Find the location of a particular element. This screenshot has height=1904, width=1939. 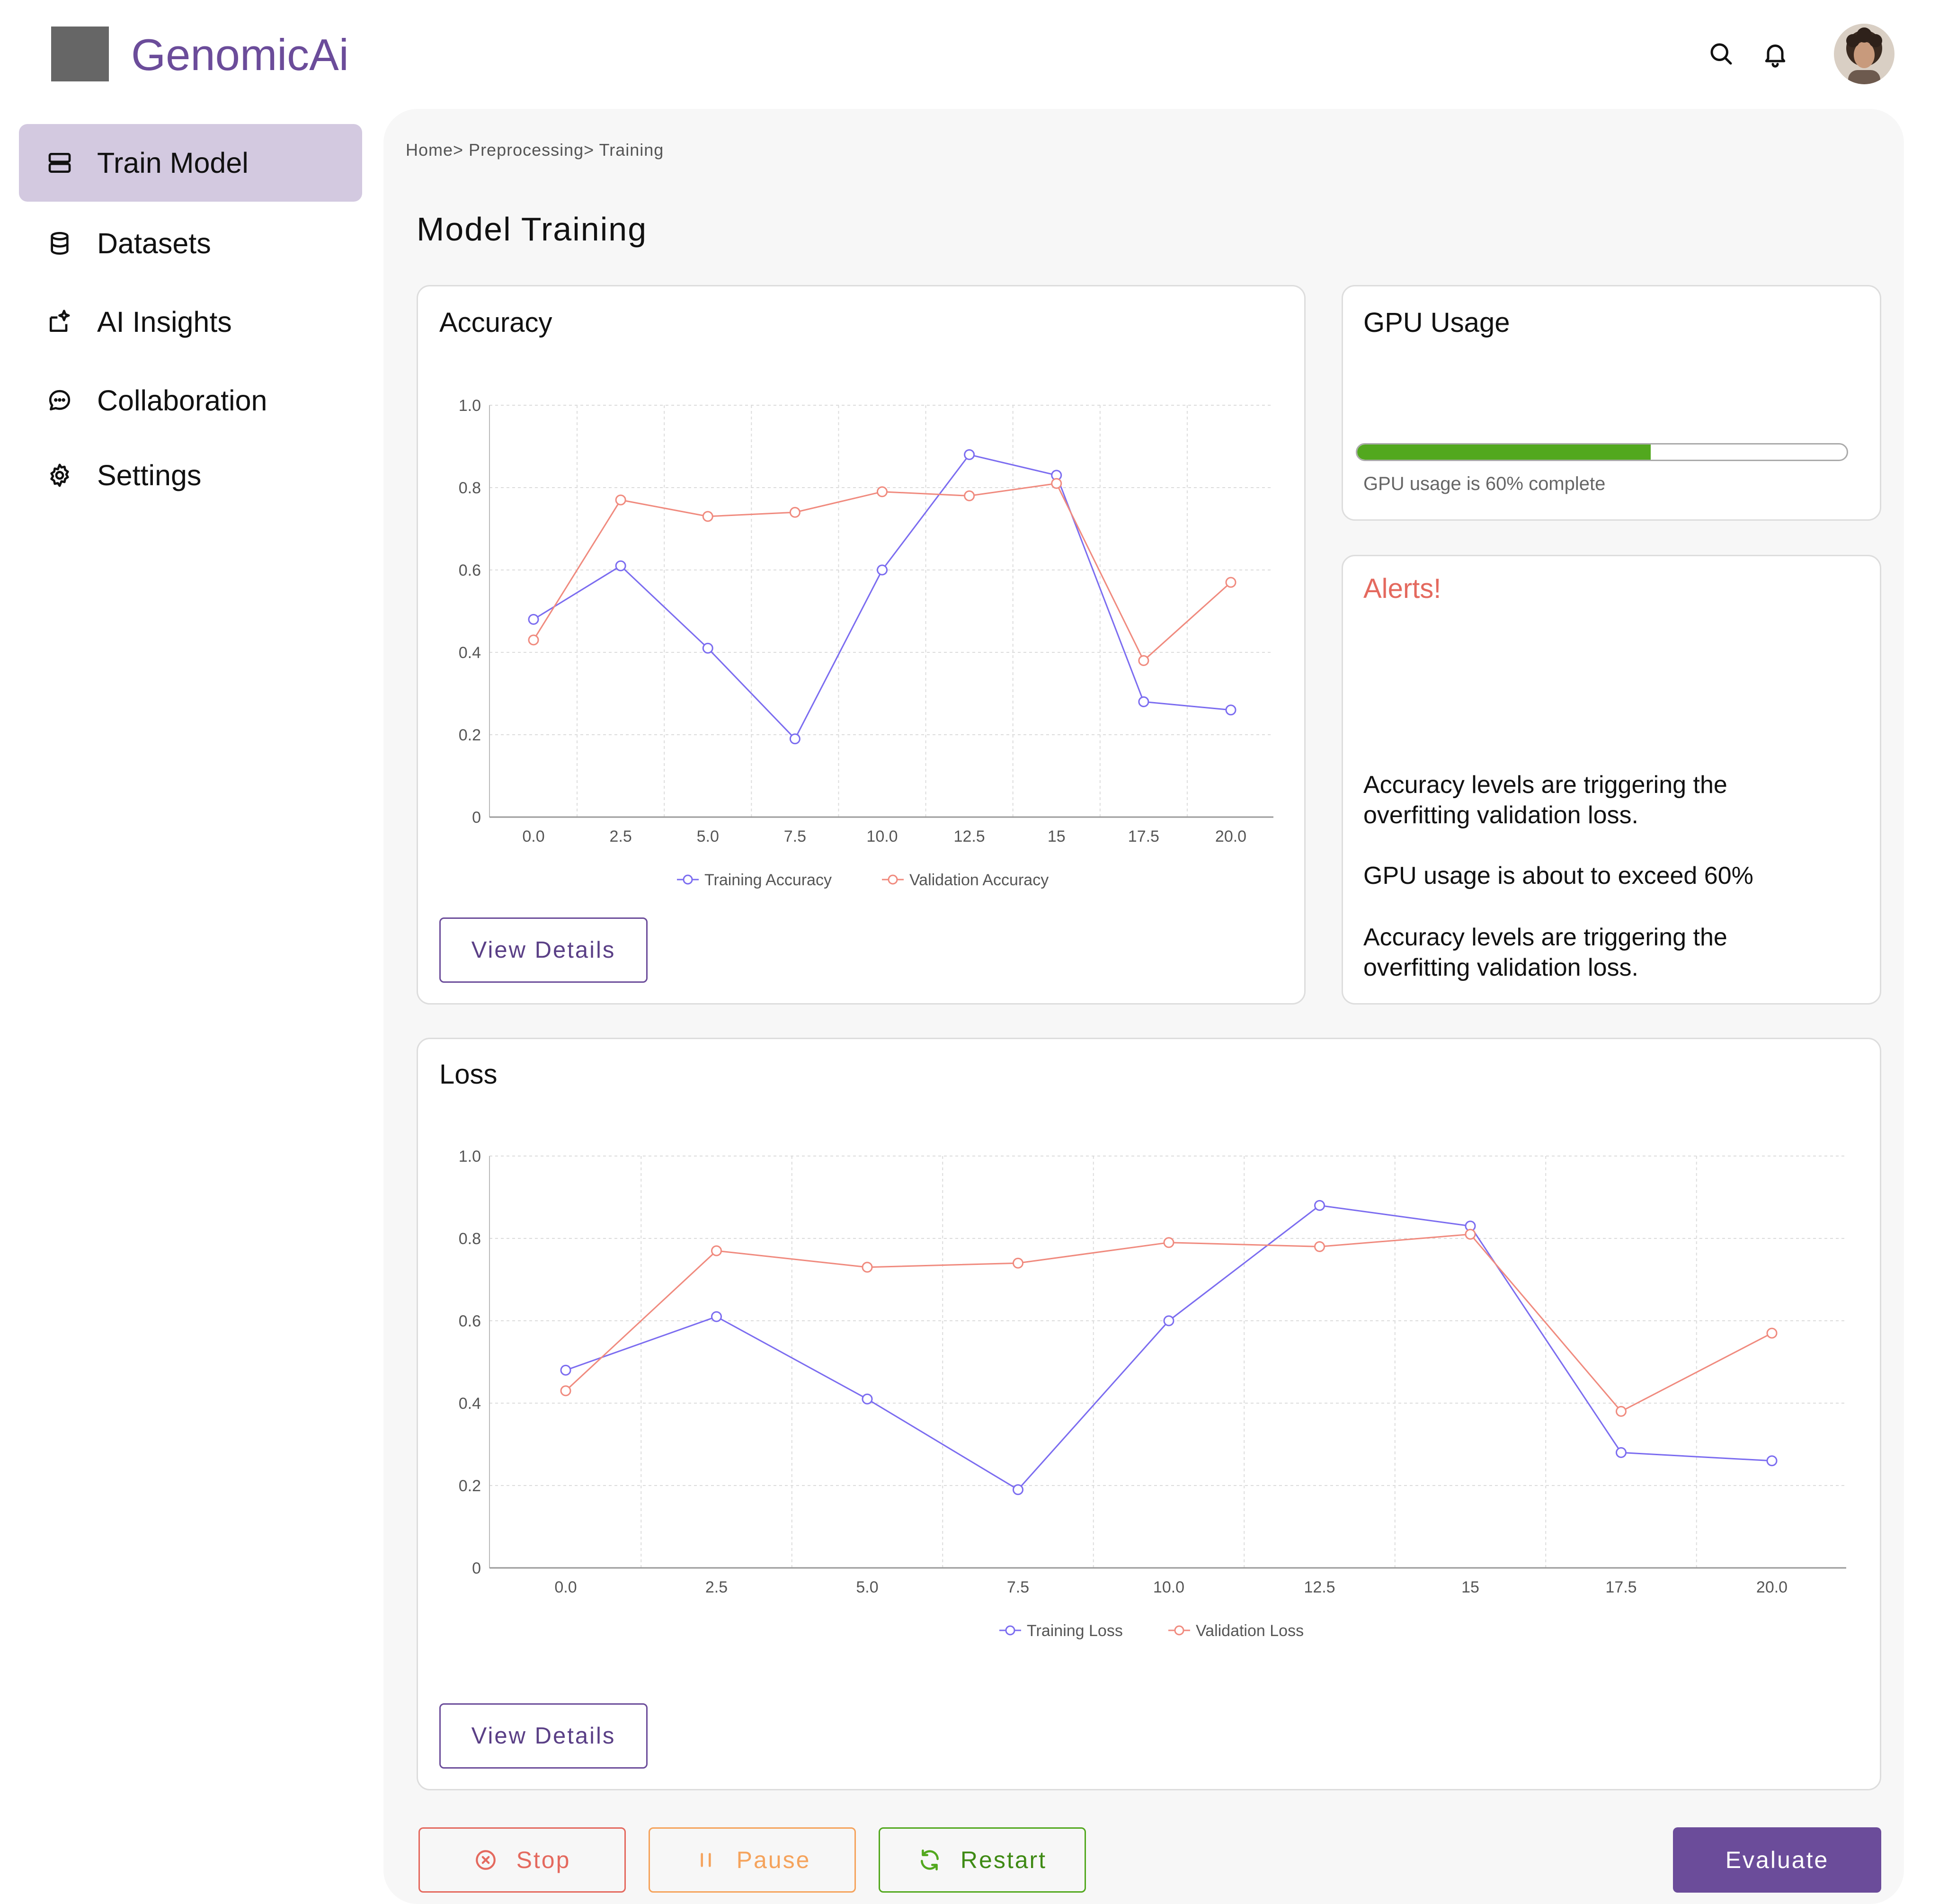

pause-button: Pause is located at coordinates (752, 1860).